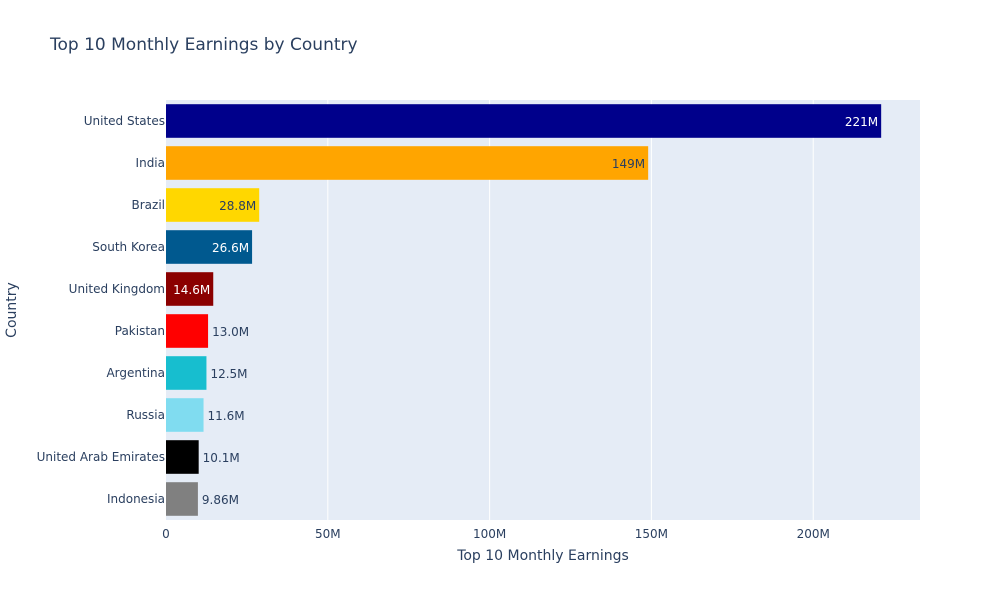 The height and width of the screenshot is (600, 1000). Describe the element at coordinates (203, 45) in the screenshot. I see `chart-title: Top 10 Monthly Earnings by Country` at that location.